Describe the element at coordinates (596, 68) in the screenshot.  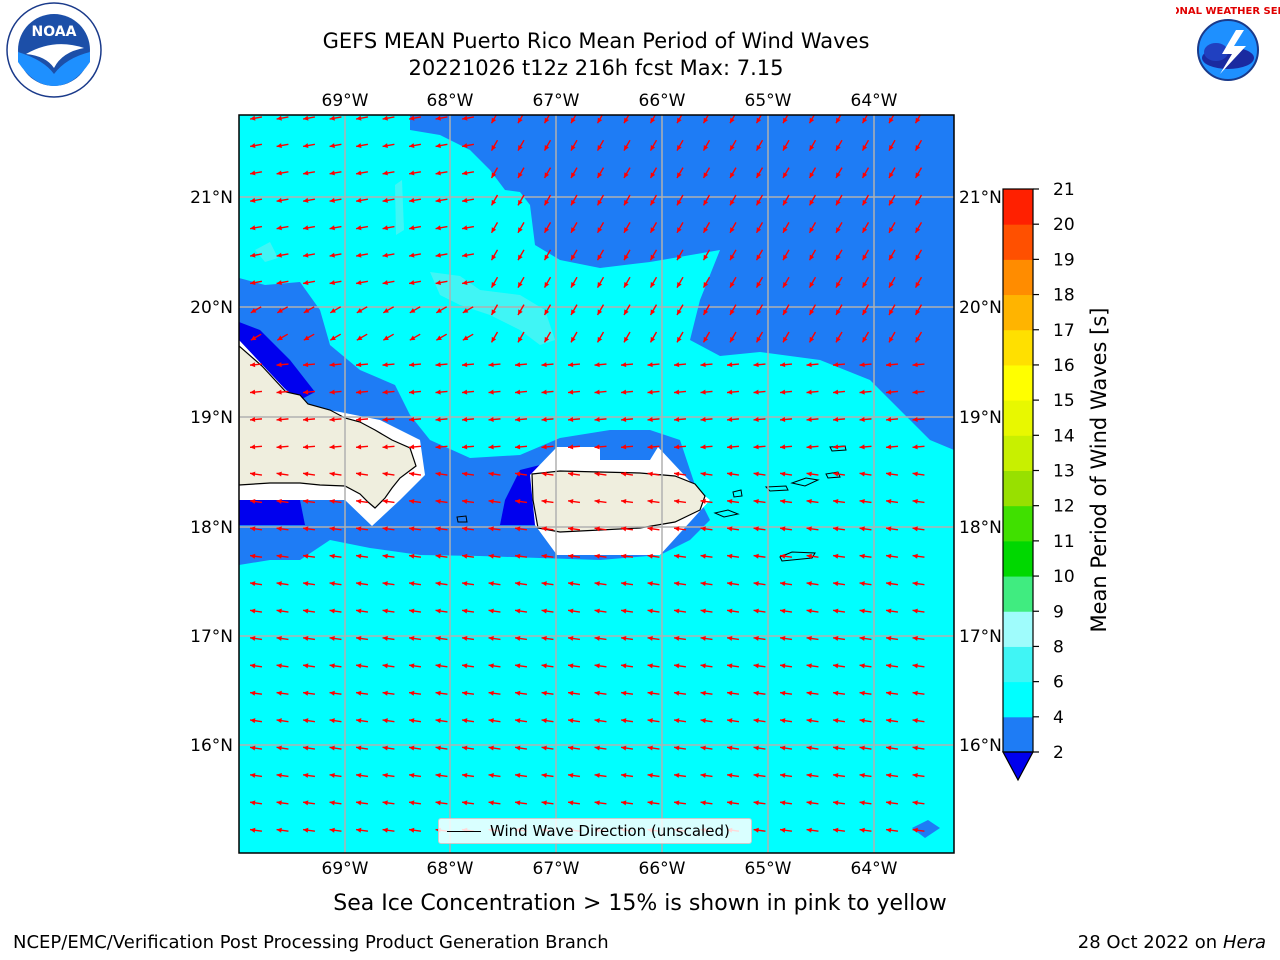
I see `map-subtitle: 20221026 t12z 216h fcst Max: 7.15` at that location.